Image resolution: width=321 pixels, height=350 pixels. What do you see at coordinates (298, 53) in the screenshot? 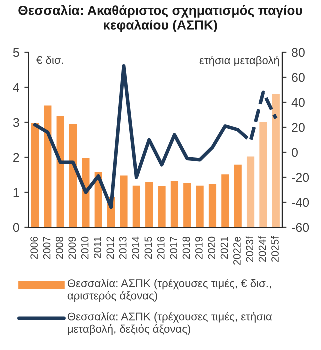
I see `y2-tick-label: 80` at bounding box center [298, 53].